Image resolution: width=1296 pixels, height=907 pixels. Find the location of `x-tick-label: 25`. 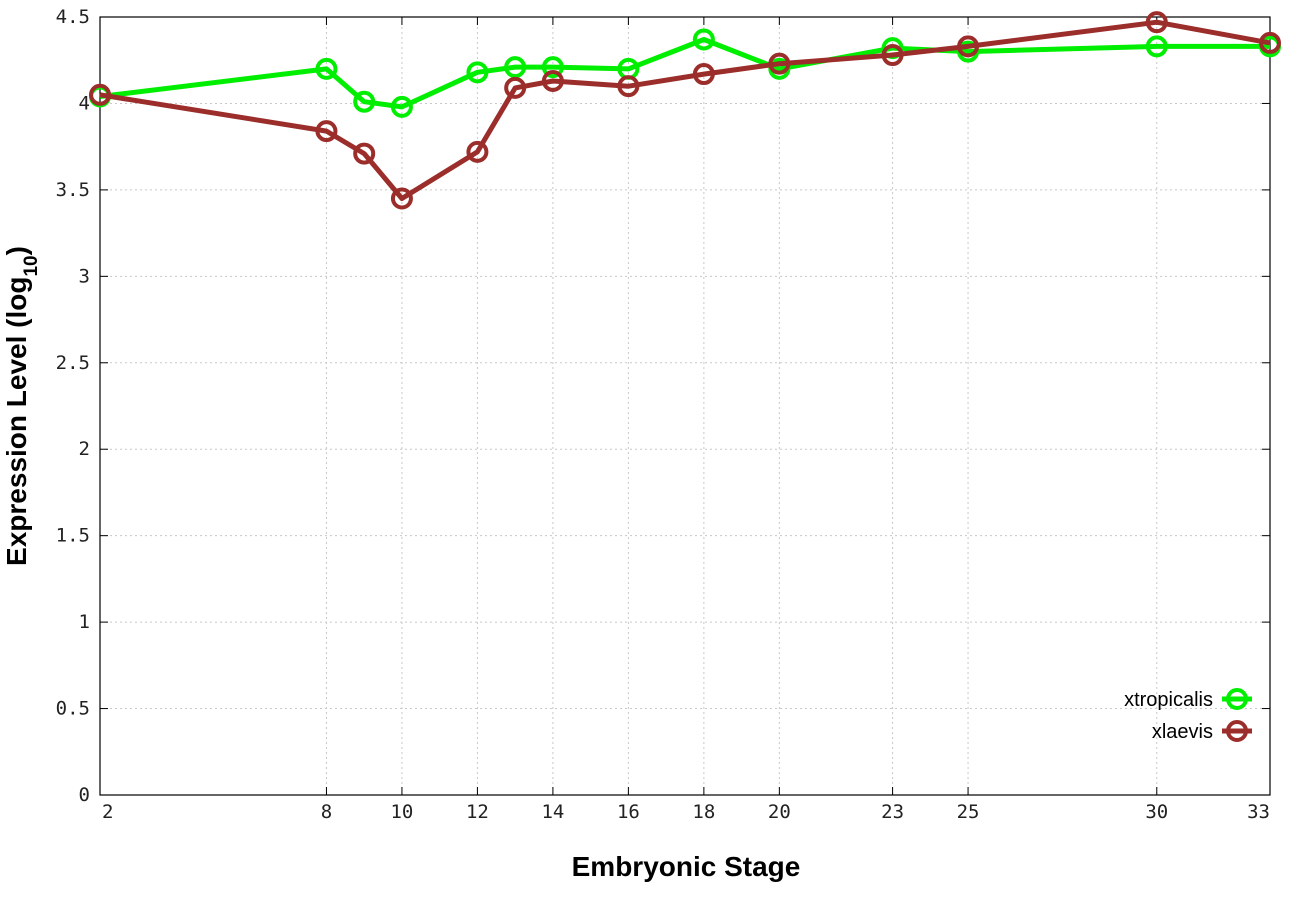

x-tick-label: 25 is located at coordinates (968, 812).